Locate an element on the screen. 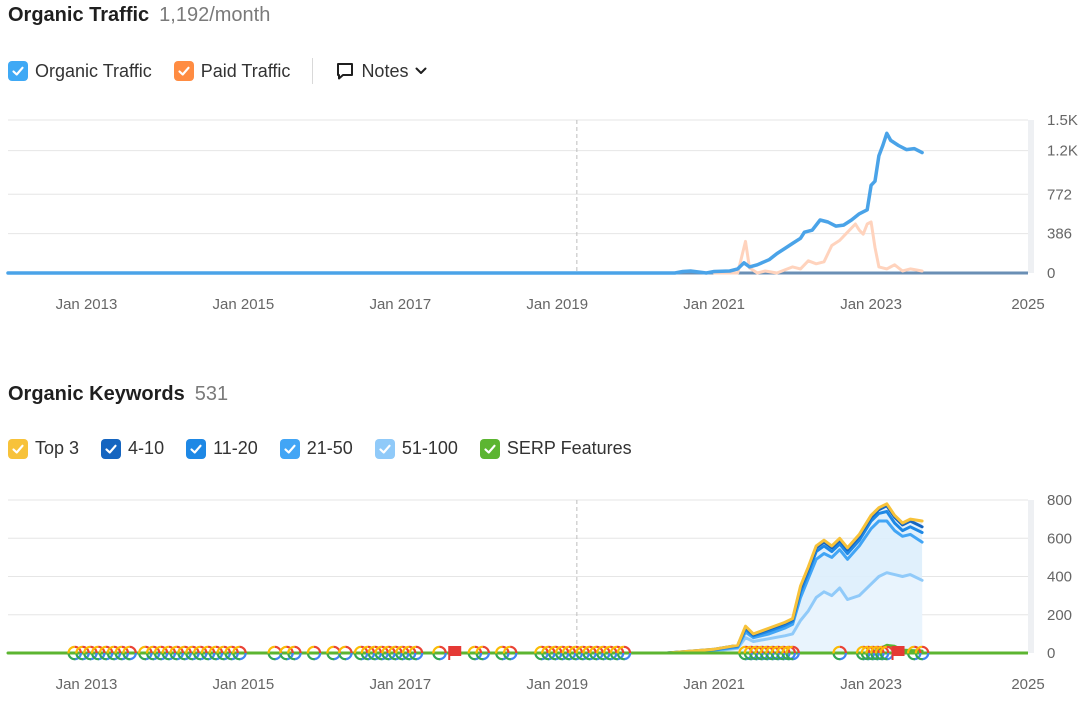 The image size is (1092, 712). keywords-metric: 531 is located at coordinates (211, 394).